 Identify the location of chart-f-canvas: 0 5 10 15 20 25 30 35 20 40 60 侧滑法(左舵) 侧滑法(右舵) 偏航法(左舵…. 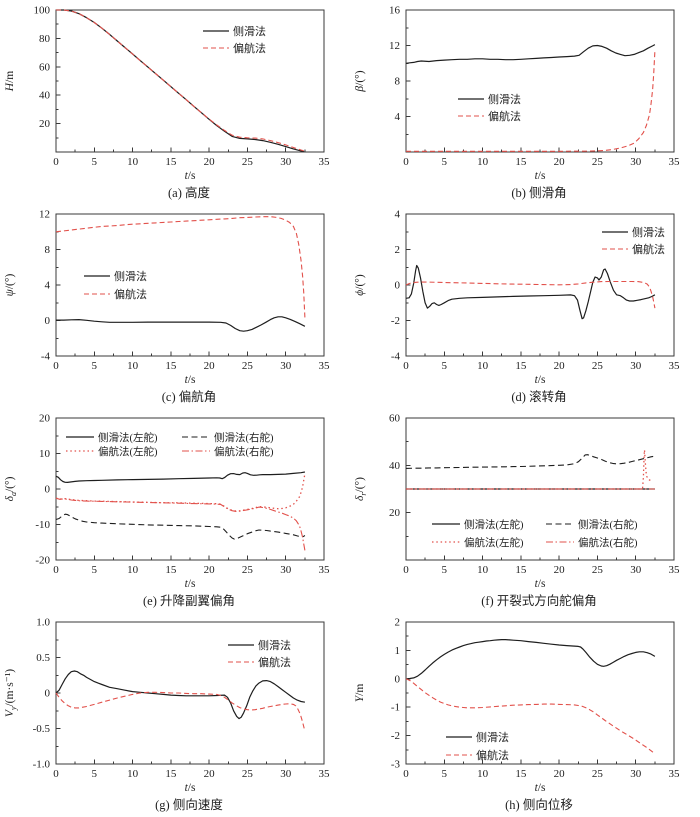
(517, 502).